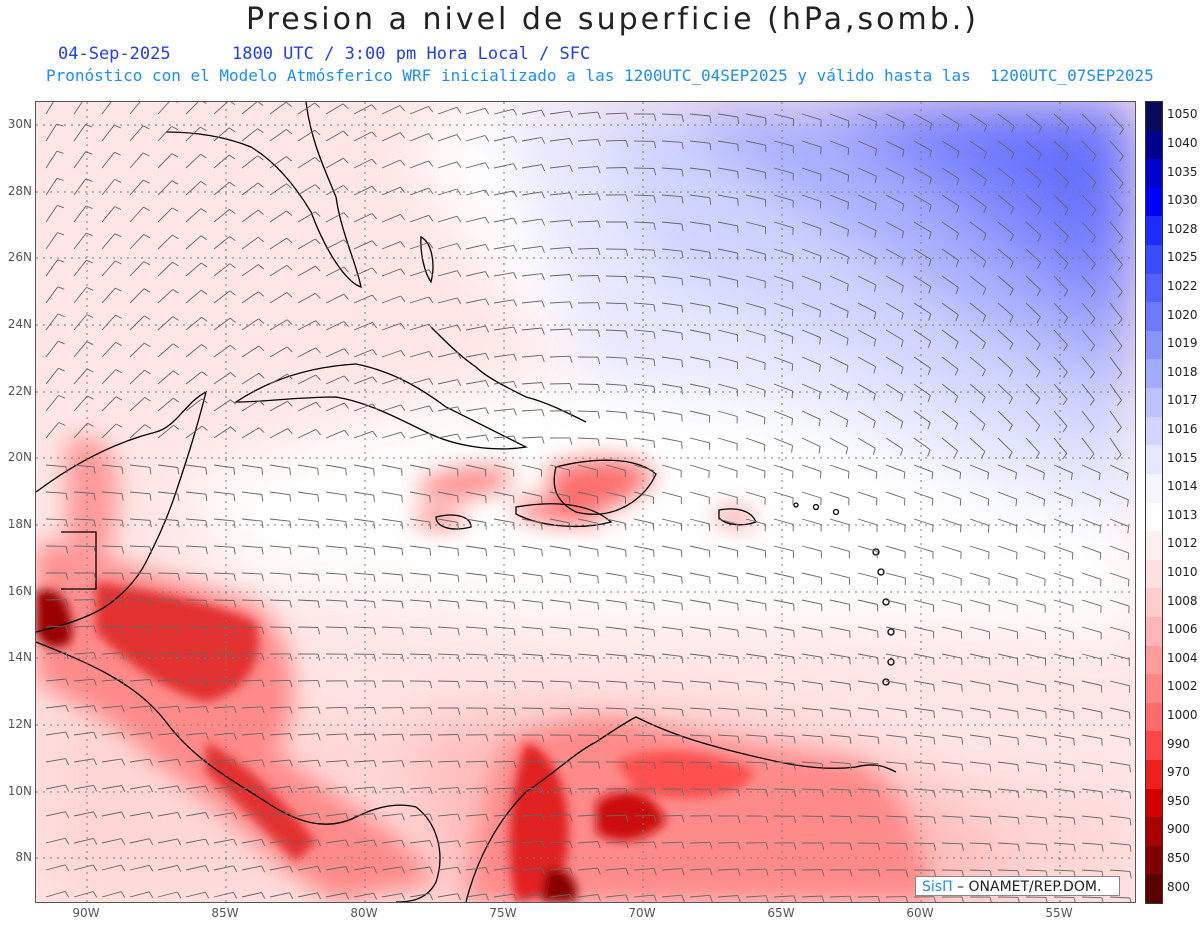 The image size is (1200, 927). Describe the element at coordinates (1182, 371) in the screenshot. I see `colorbar-level-label: 1018` at that location.